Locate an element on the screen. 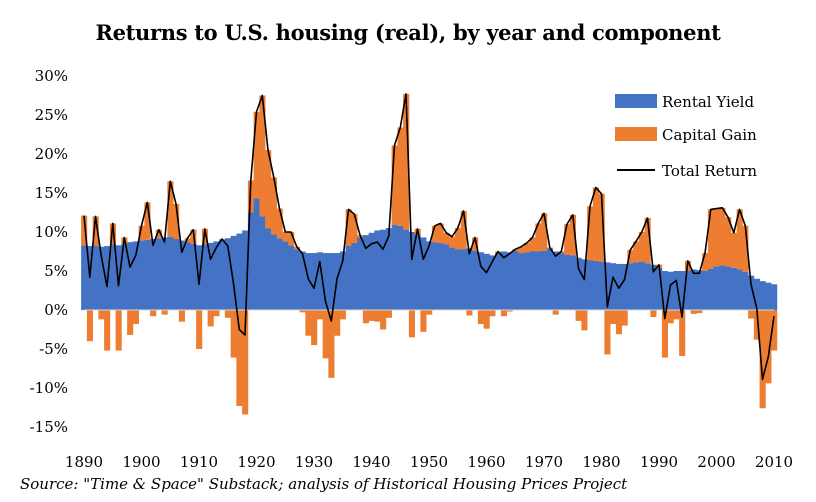  legend-swatch-rental-yield is located at coordinates (636, 101).